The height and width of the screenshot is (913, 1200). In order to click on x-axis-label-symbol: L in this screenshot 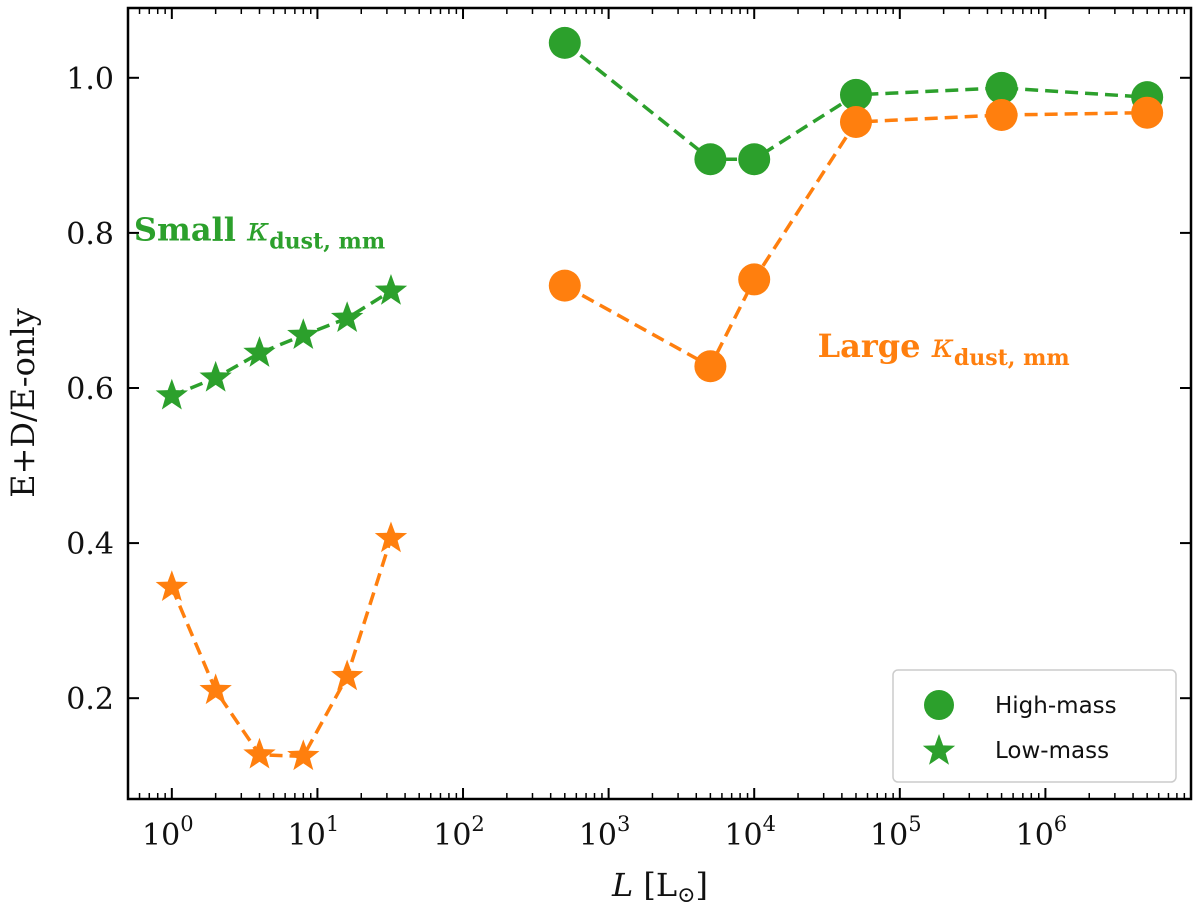, I will do `click(622, 885)`.